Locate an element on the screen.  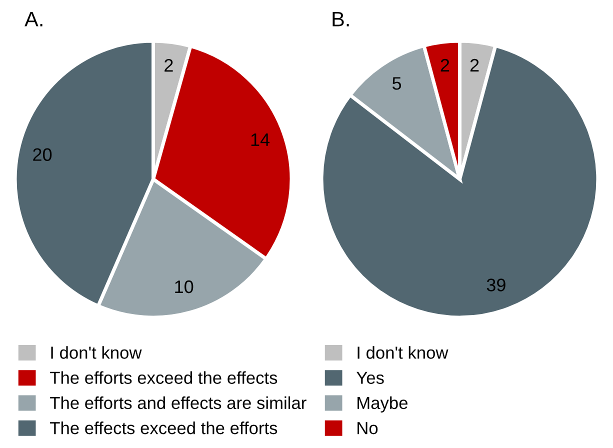
chart-title: A. is located at coordinates (33, 19).